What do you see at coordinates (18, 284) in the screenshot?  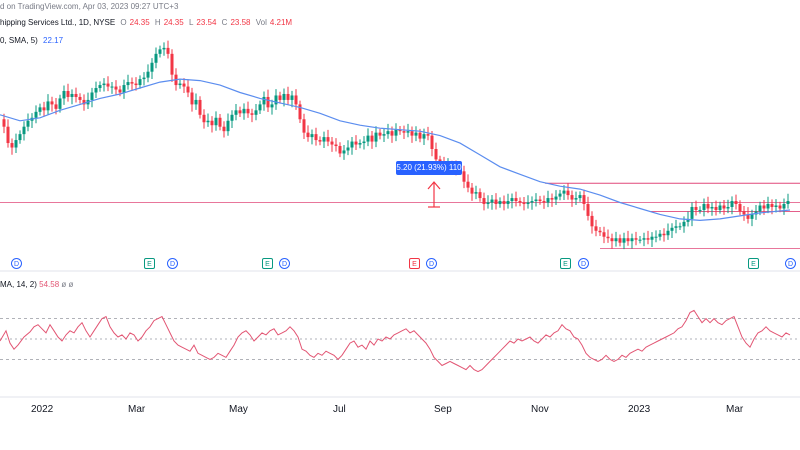 I see `rsi-label: MA, 14, 2)` at bounding box center [18, 284].